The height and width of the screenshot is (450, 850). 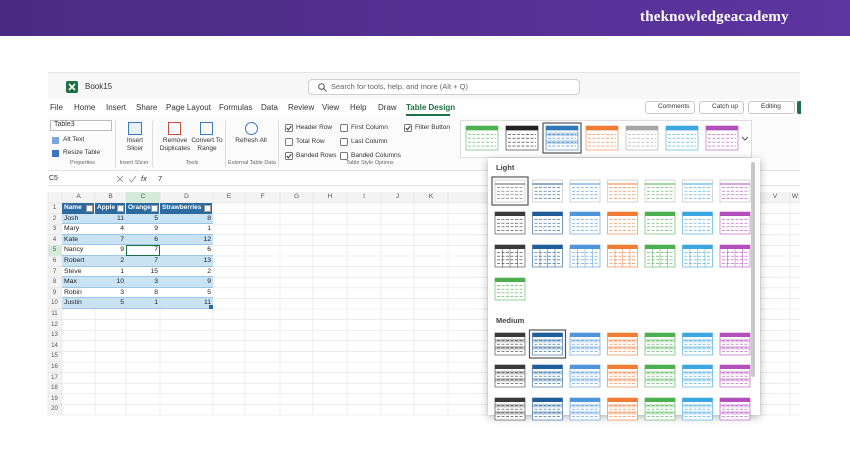 I want to click on brand-name: theknowledgeacademy, so click(x=714, y=17).